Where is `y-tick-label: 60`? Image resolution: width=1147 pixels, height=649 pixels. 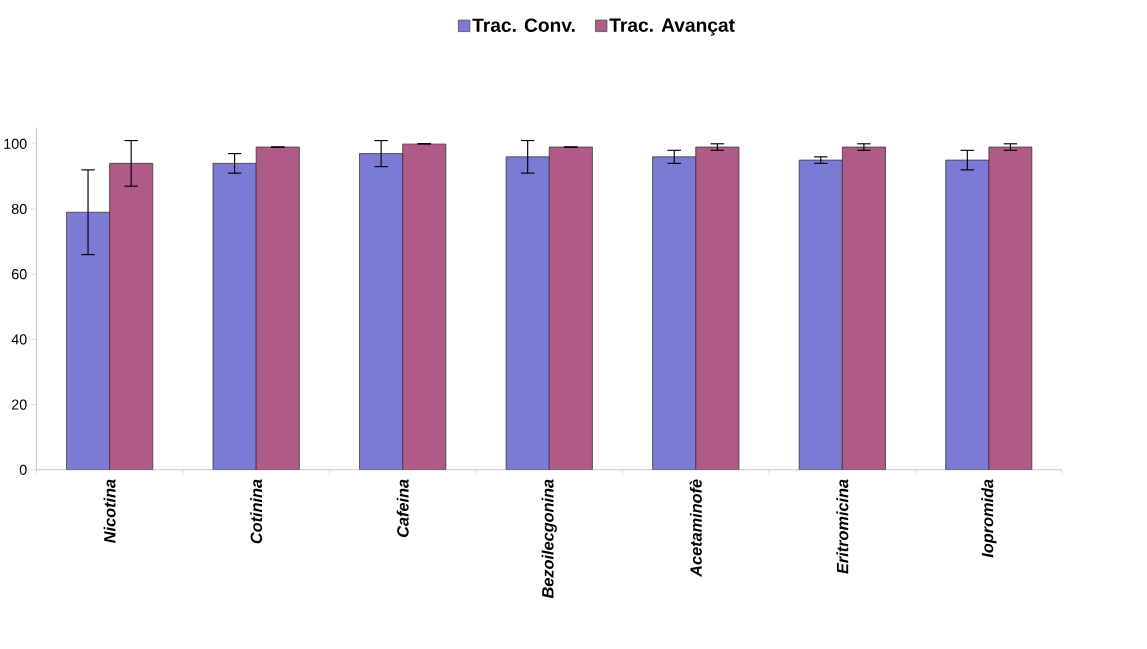
y-tick-label: 60 is located at coordinates (19, 274).